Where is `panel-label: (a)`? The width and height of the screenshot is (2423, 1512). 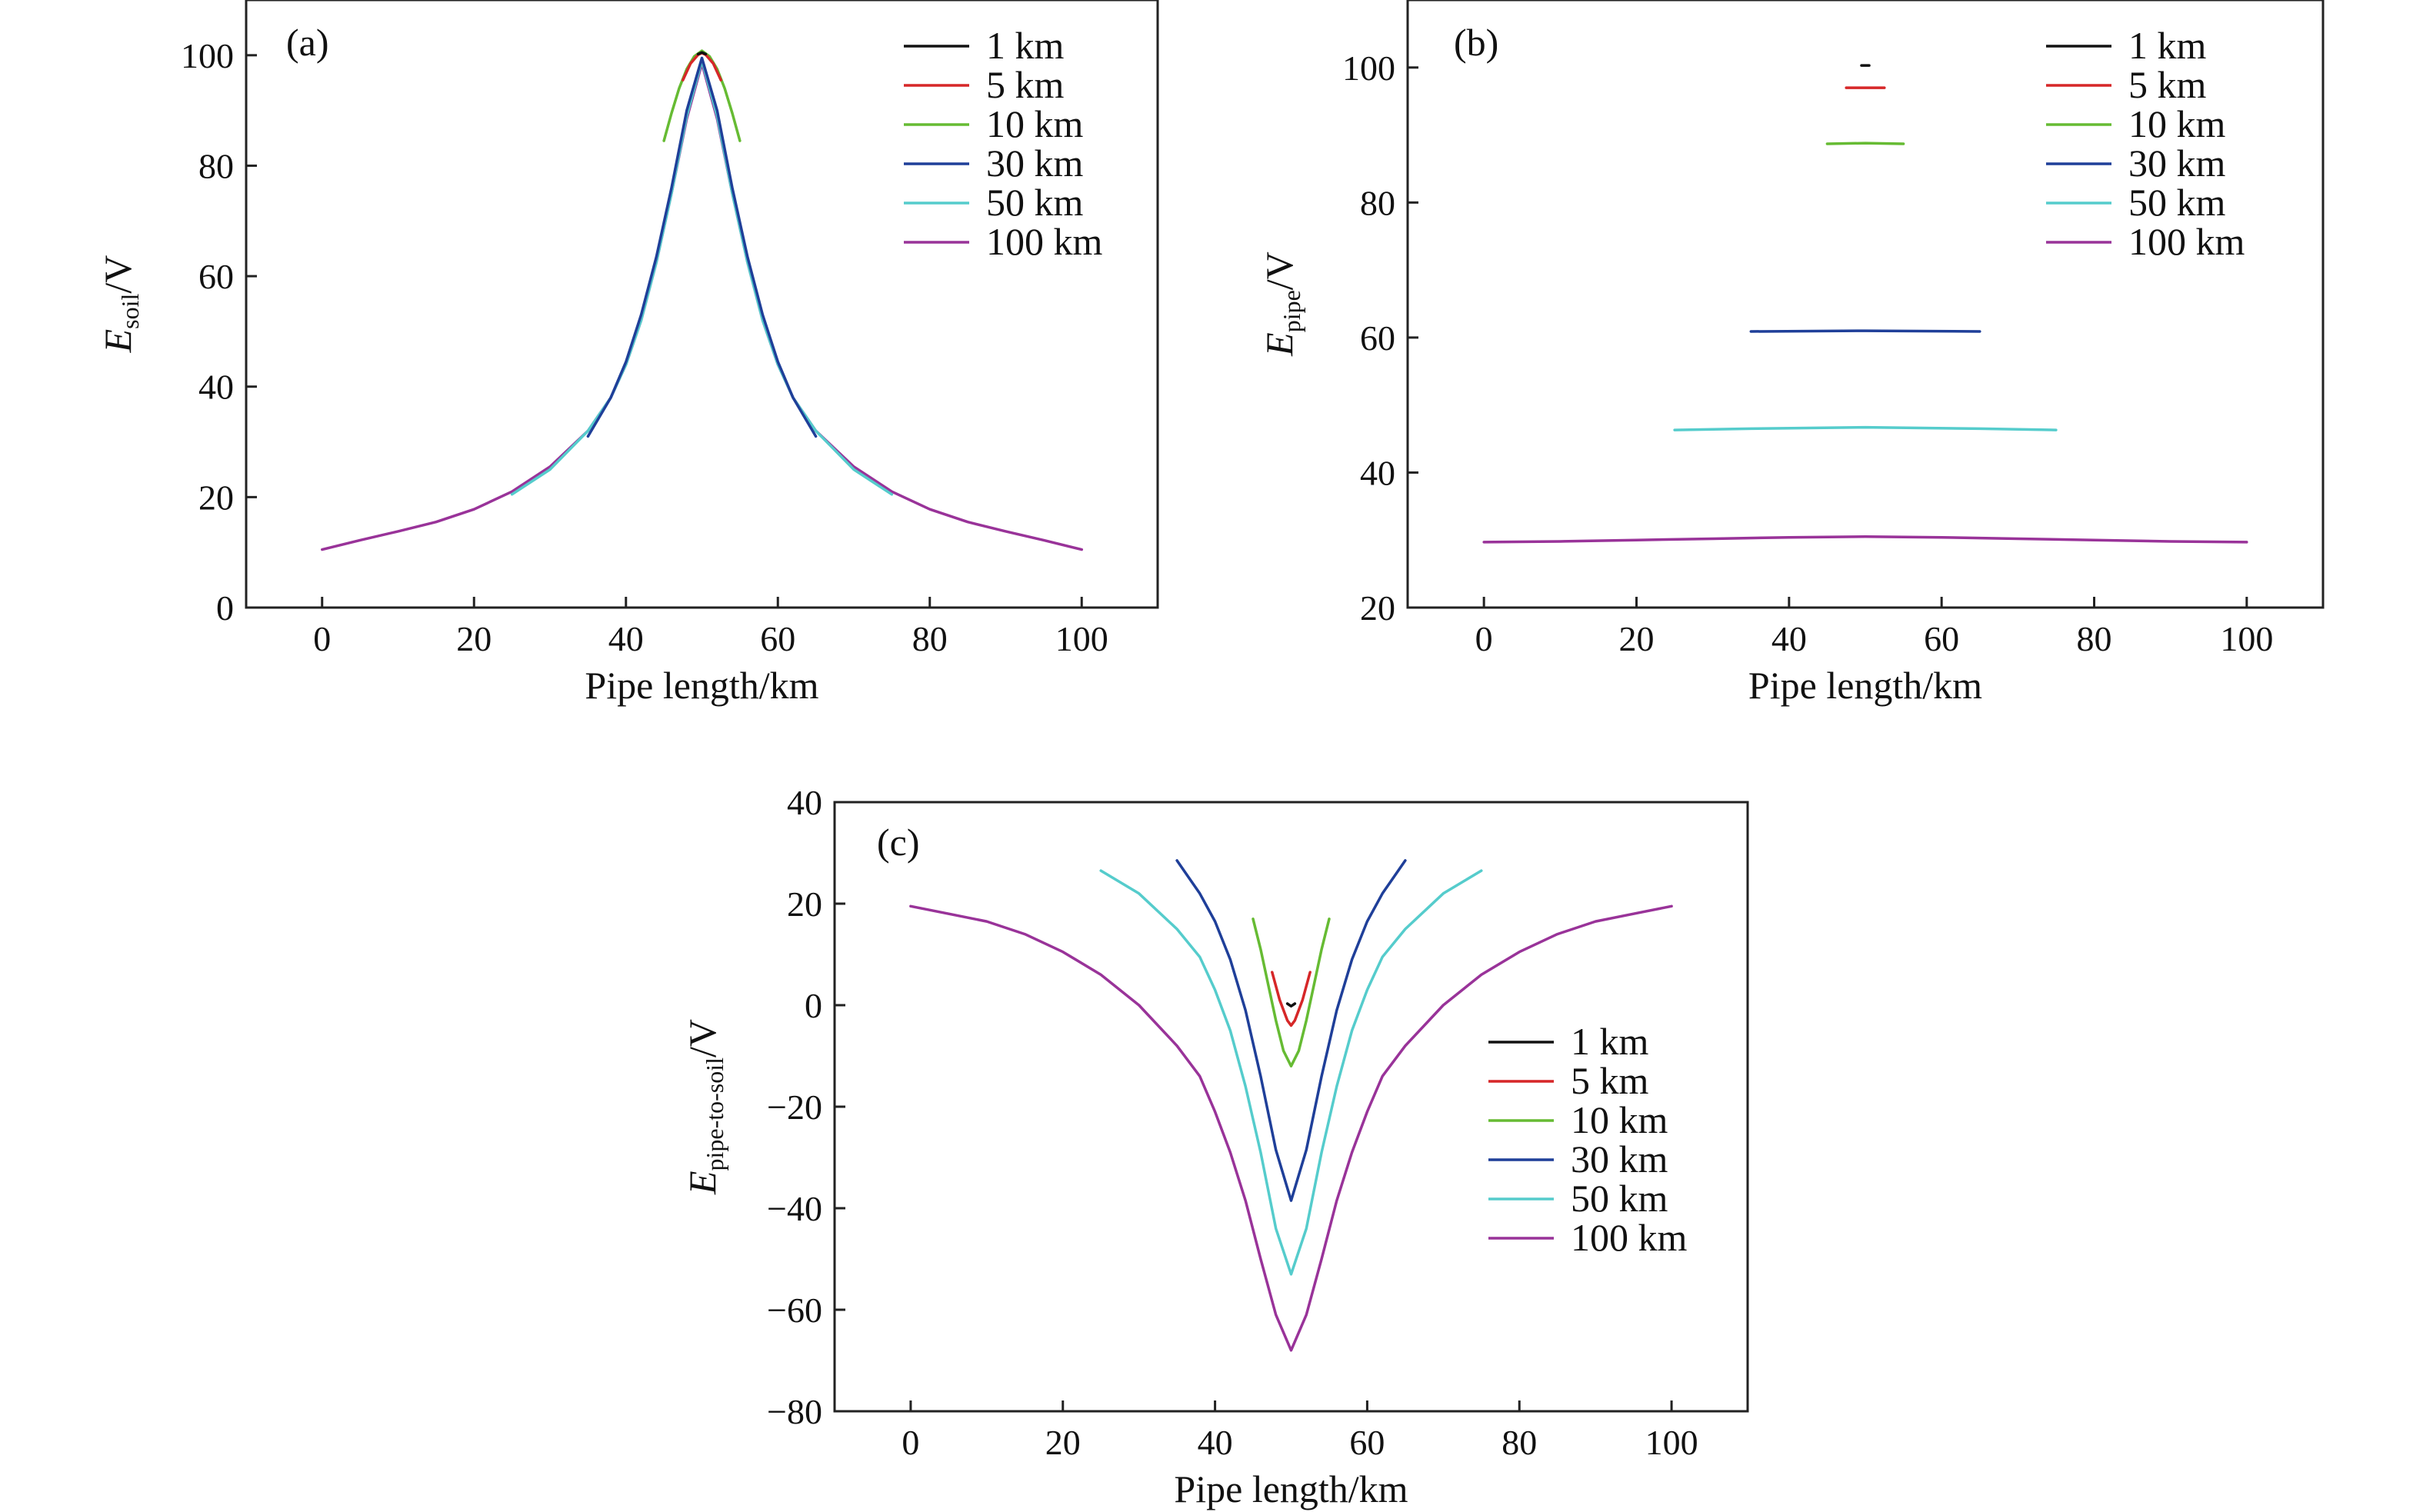 panel-label: (a) is located at coordinates (307, 42).